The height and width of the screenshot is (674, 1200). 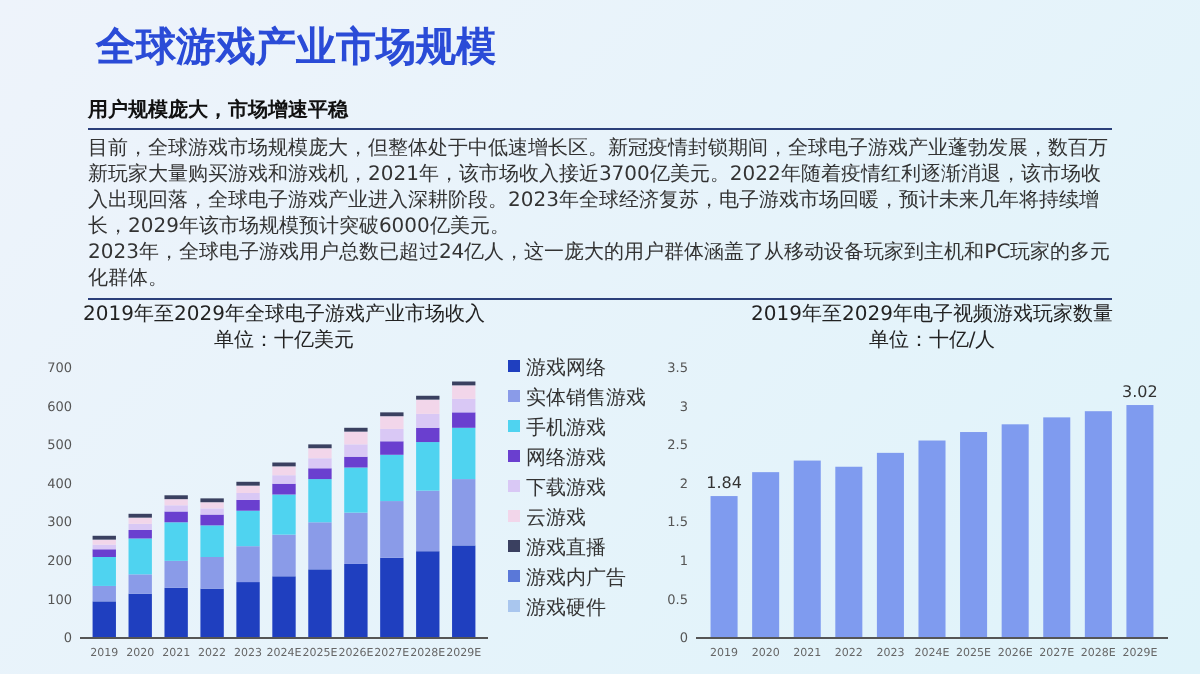 I want to click on legend-label: 云游戏, so click(x=556, y=518).